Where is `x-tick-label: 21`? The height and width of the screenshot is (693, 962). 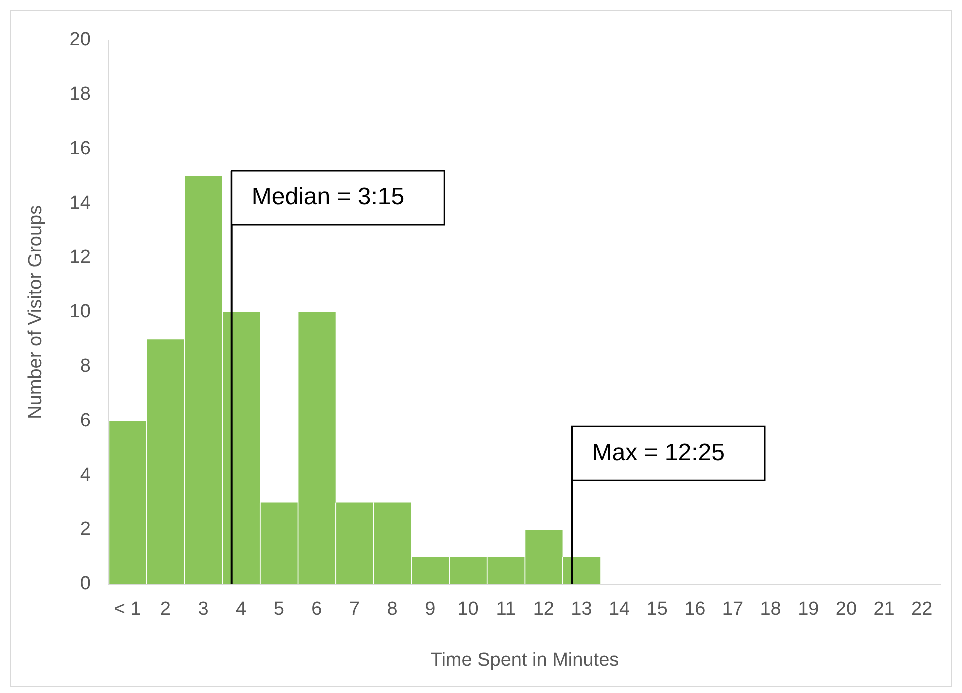
x-tick-label: 21 is located at coordinates (884, 609).